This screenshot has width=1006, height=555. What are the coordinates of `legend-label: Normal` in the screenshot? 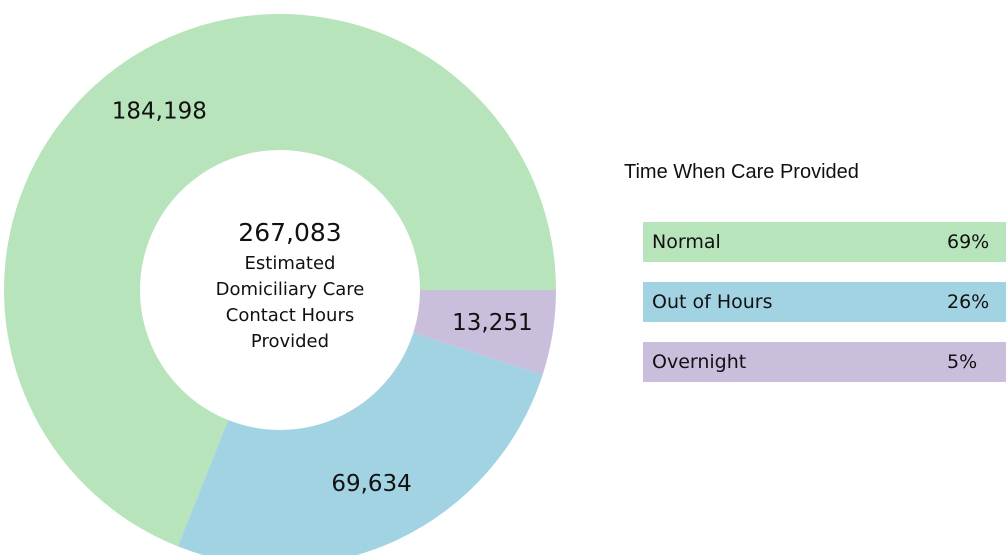 It's located at (686, 242).